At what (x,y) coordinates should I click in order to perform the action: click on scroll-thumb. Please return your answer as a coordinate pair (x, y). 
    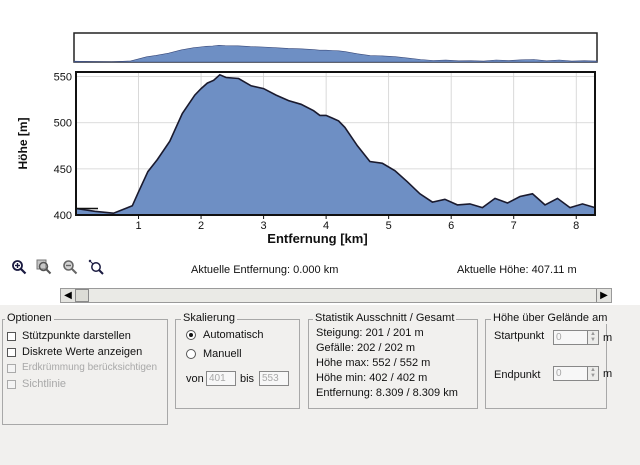
    Looking at the image, I should click on (82, 295).